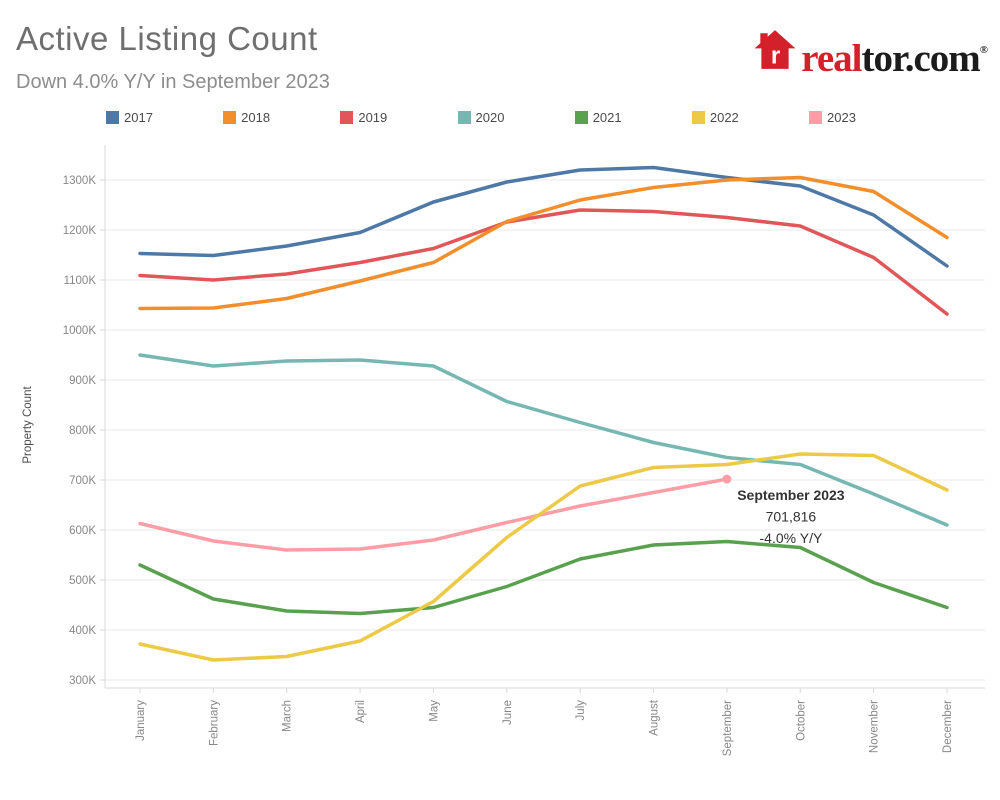 The image size is (1000, 800). I want to click on series-line-2017, so click(543, 216).